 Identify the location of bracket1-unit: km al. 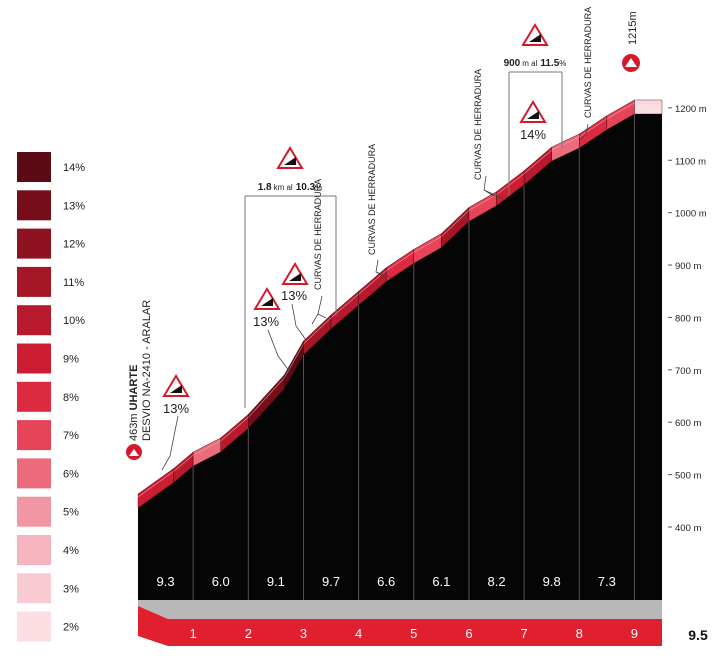
(283, 187).